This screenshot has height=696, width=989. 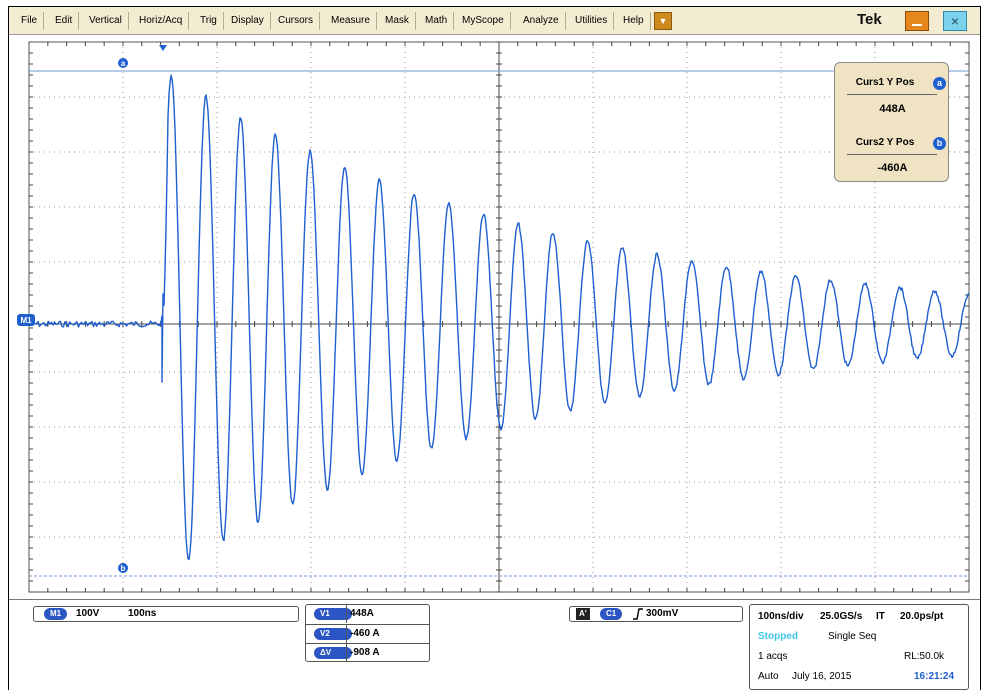 I want to click on cursor-b-label: b, so click(x=123, y=568).